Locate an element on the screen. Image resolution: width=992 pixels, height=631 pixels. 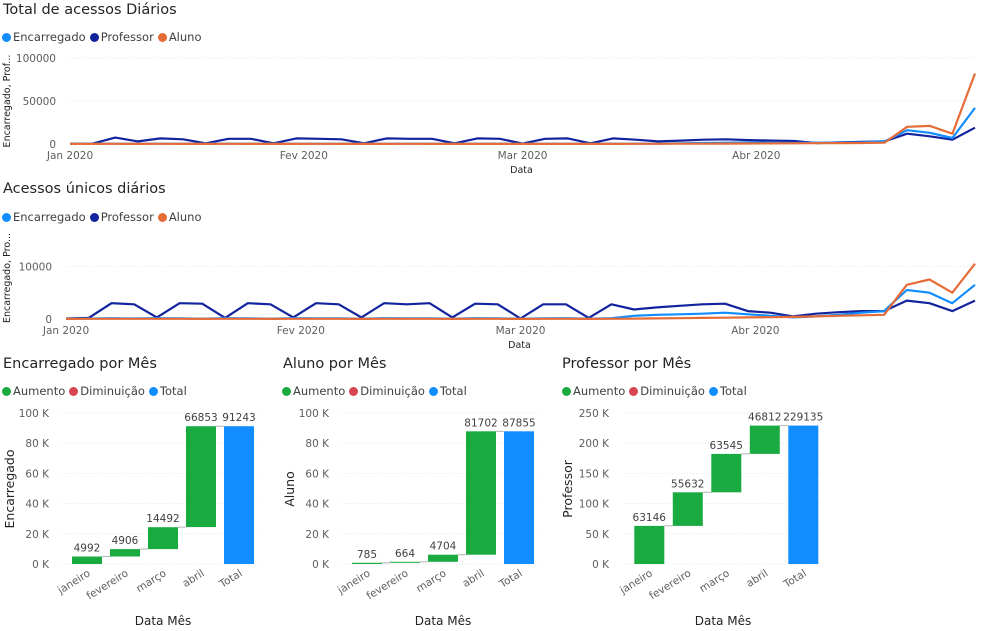
y-tick-label: 80 K is located at coordinates (317, 444).